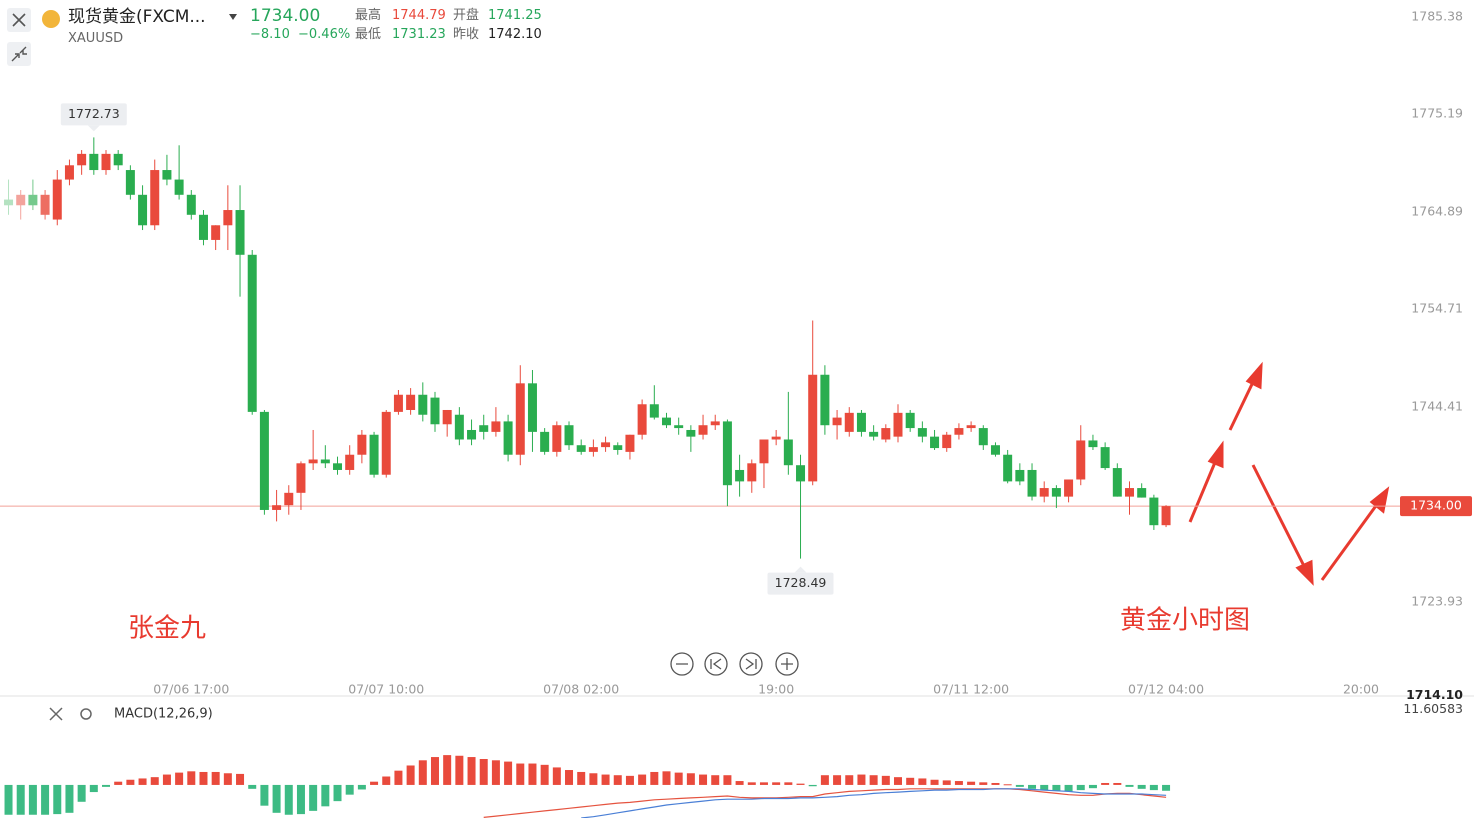 This screenshot has height=818, width=1474. I want to click on step-forward-button, so click(751, 664).